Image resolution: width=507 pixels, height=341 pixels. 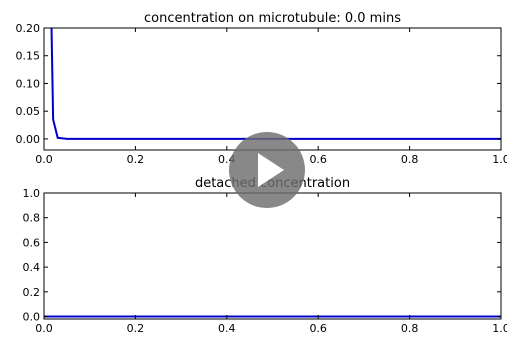 I want to click on chart-2-ytick-label: 0.2, so click(x=32, y=292).